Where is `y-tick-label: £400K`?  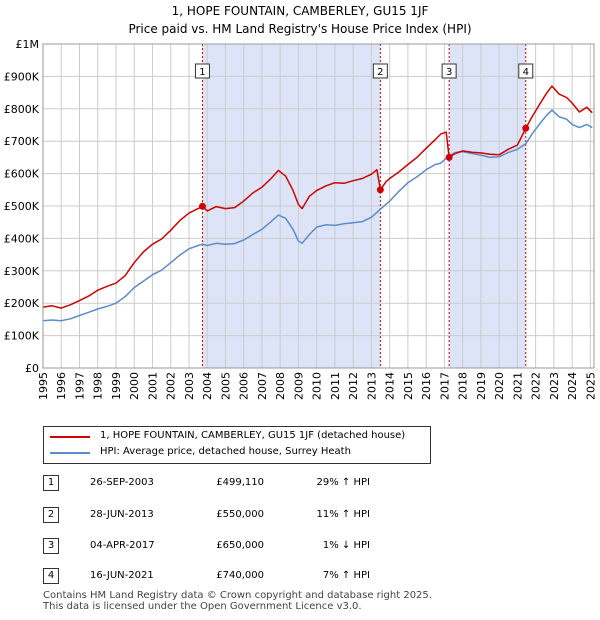
y-tick-label: £400K is located at coordinates (22, 238).